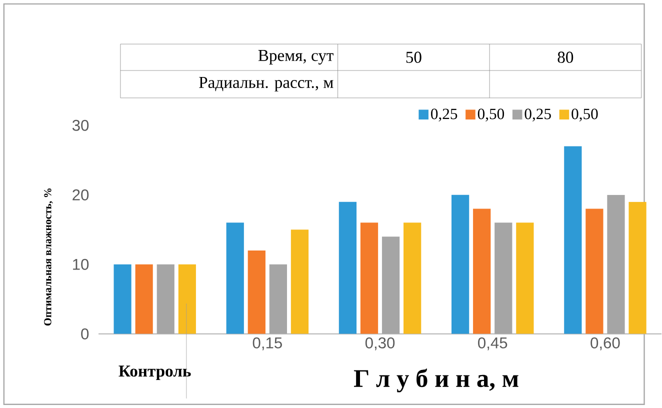 This screenshot has width=662, height=408. What do you see at coordinates (48, 257) in the screenshot?
I see `y-axis-title: Оптимальная влажность, %` at bounding box center [48, 257].